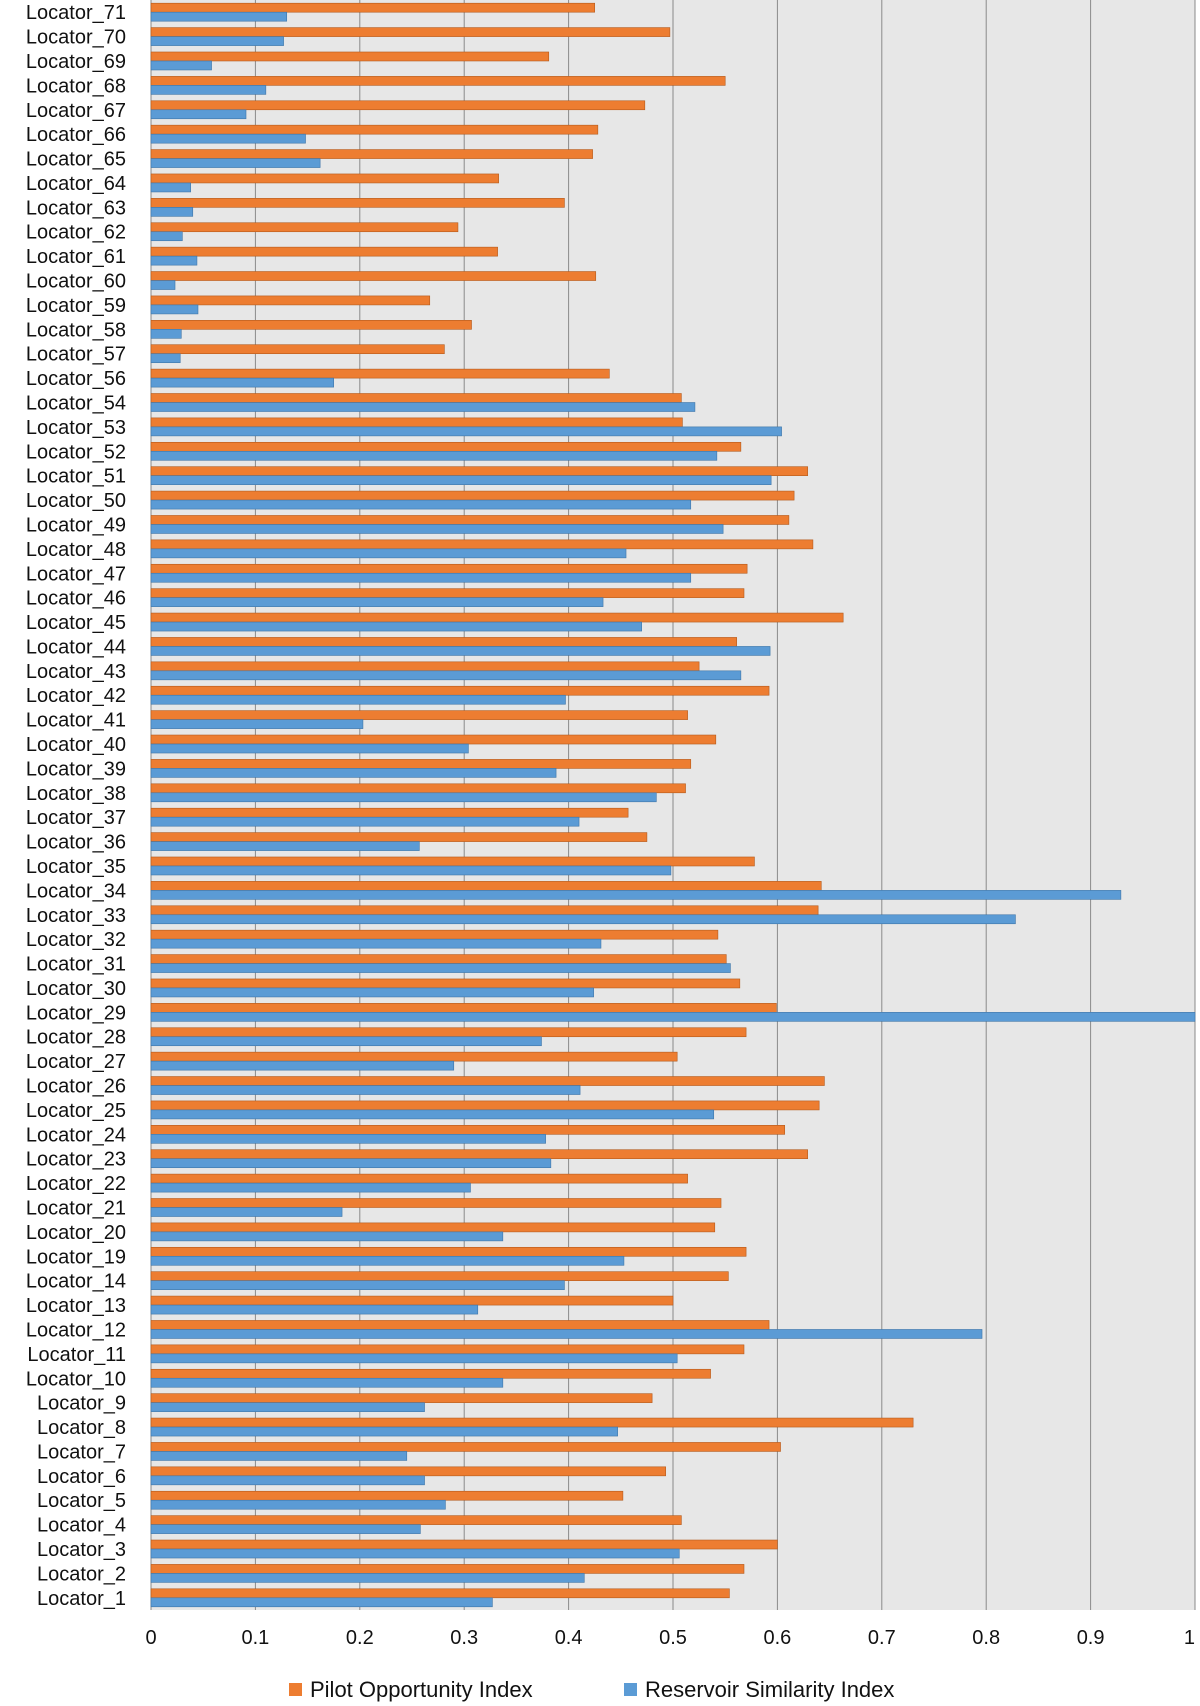 The width and height of the screenshot is (1200, 1706). What do you see at coordinates (76, 647) in the screenshot?
I see `category-label: Locator_44` at bounding box center [76, 647].